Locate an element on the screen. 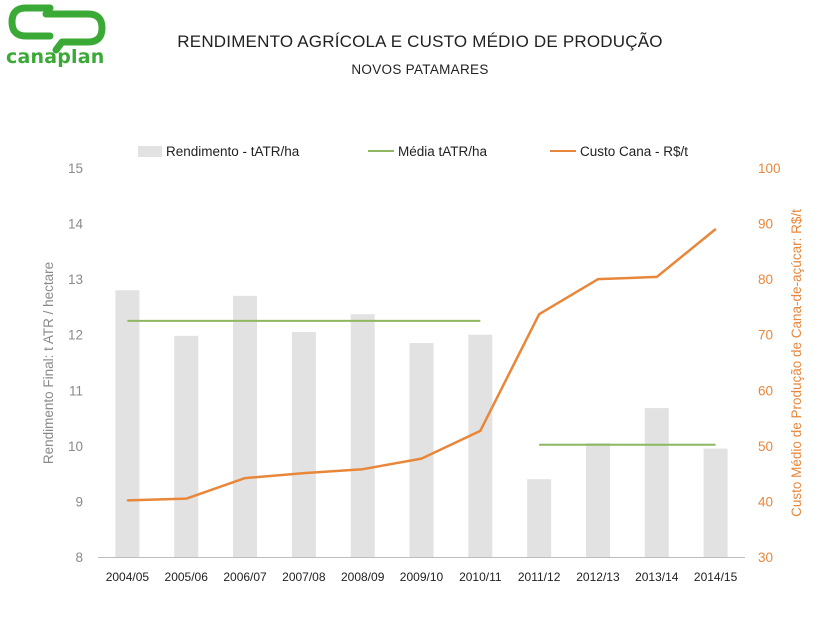 The height and width of the screenshot is (626, 840). x-tick-label: 2009/10 is located at coordinates (422, 577).